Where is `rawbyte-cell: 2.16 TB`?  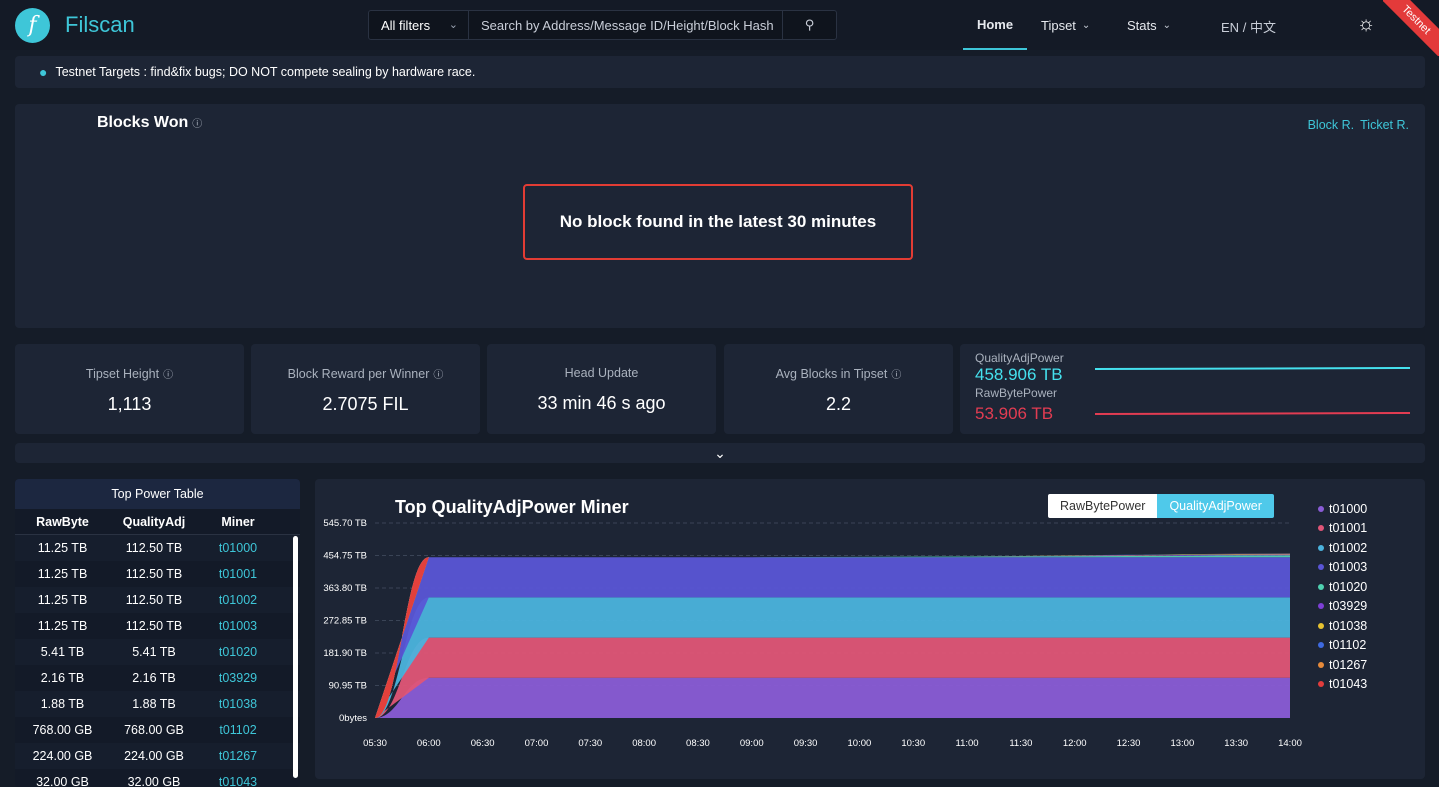
rawbyte-cell: 2.16 TB is located at coordinates (62, 678).